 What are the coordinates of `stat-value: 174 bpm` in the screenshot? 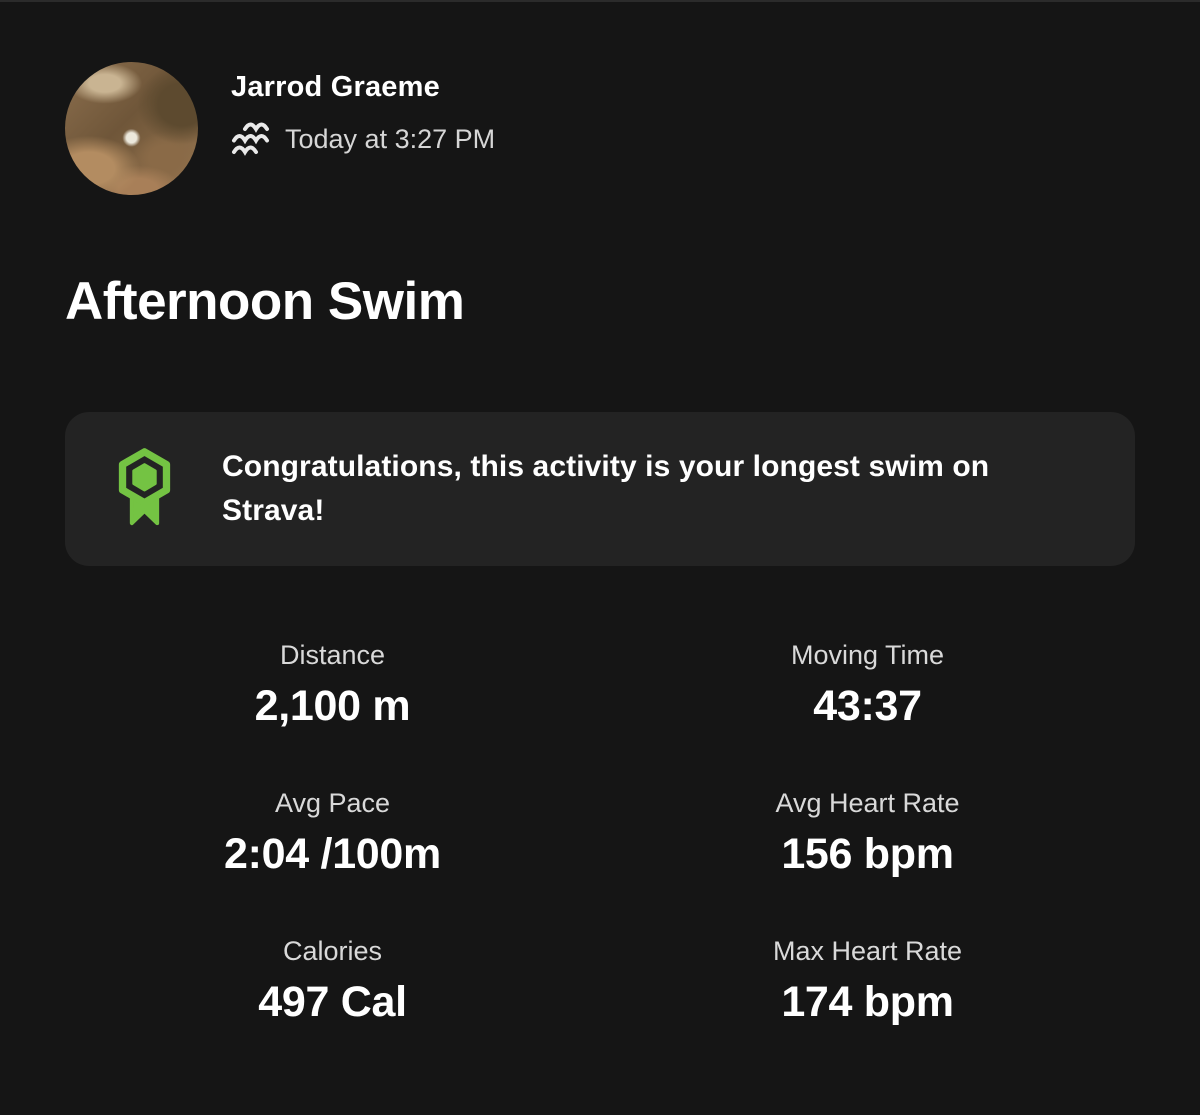 It's located at (867, 1002).